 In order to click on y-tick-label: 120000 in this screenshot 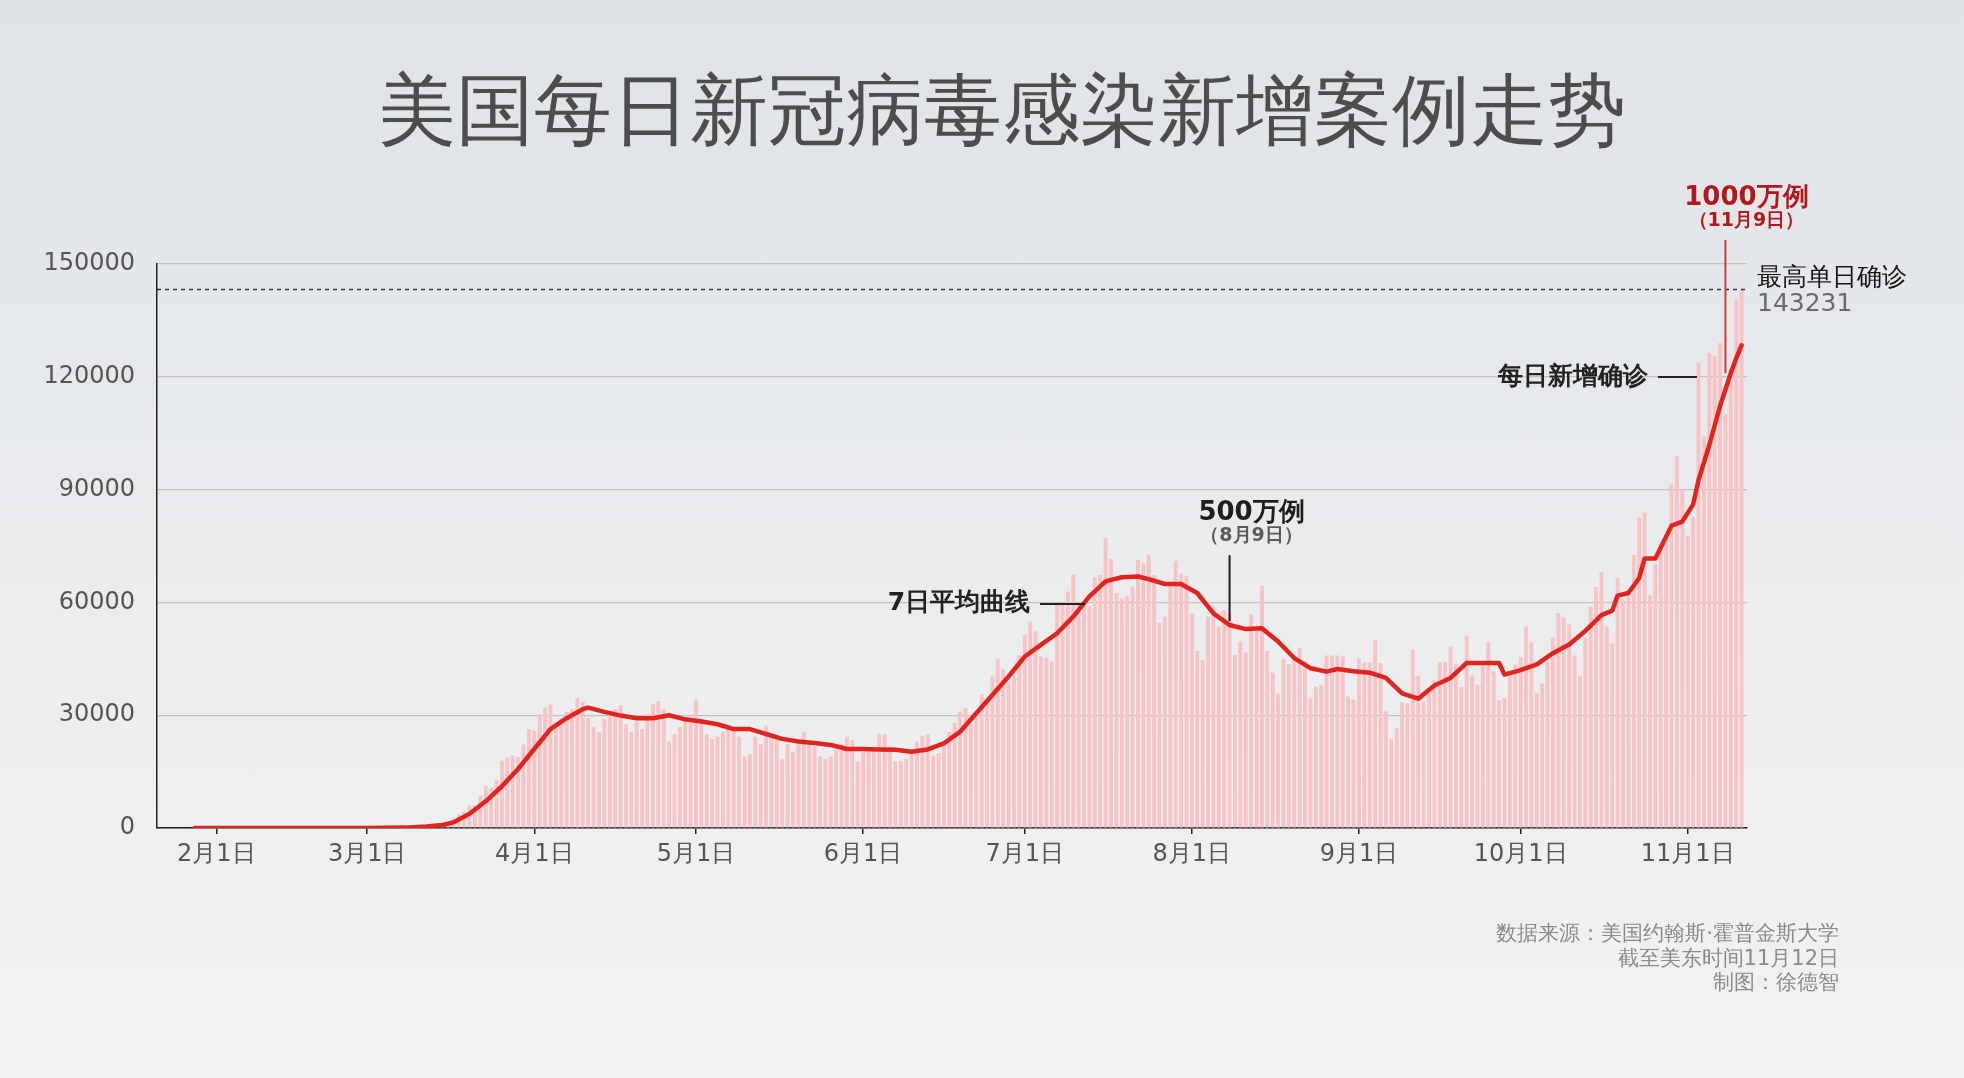, I will do `click(89, 375)`.